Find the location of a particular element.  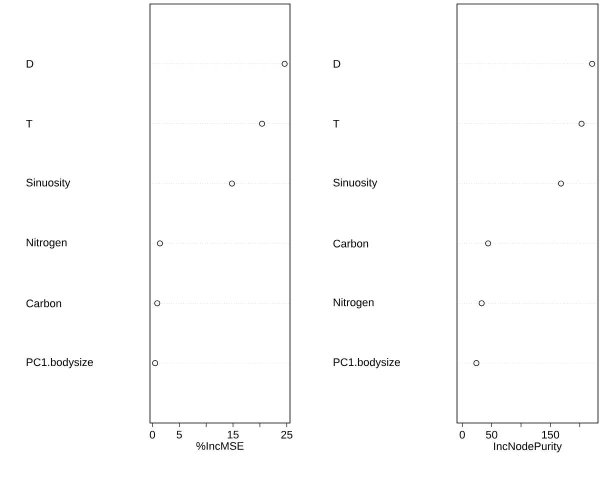

x-axis-title: IncNodePurity is located at coordinates (528, 447).